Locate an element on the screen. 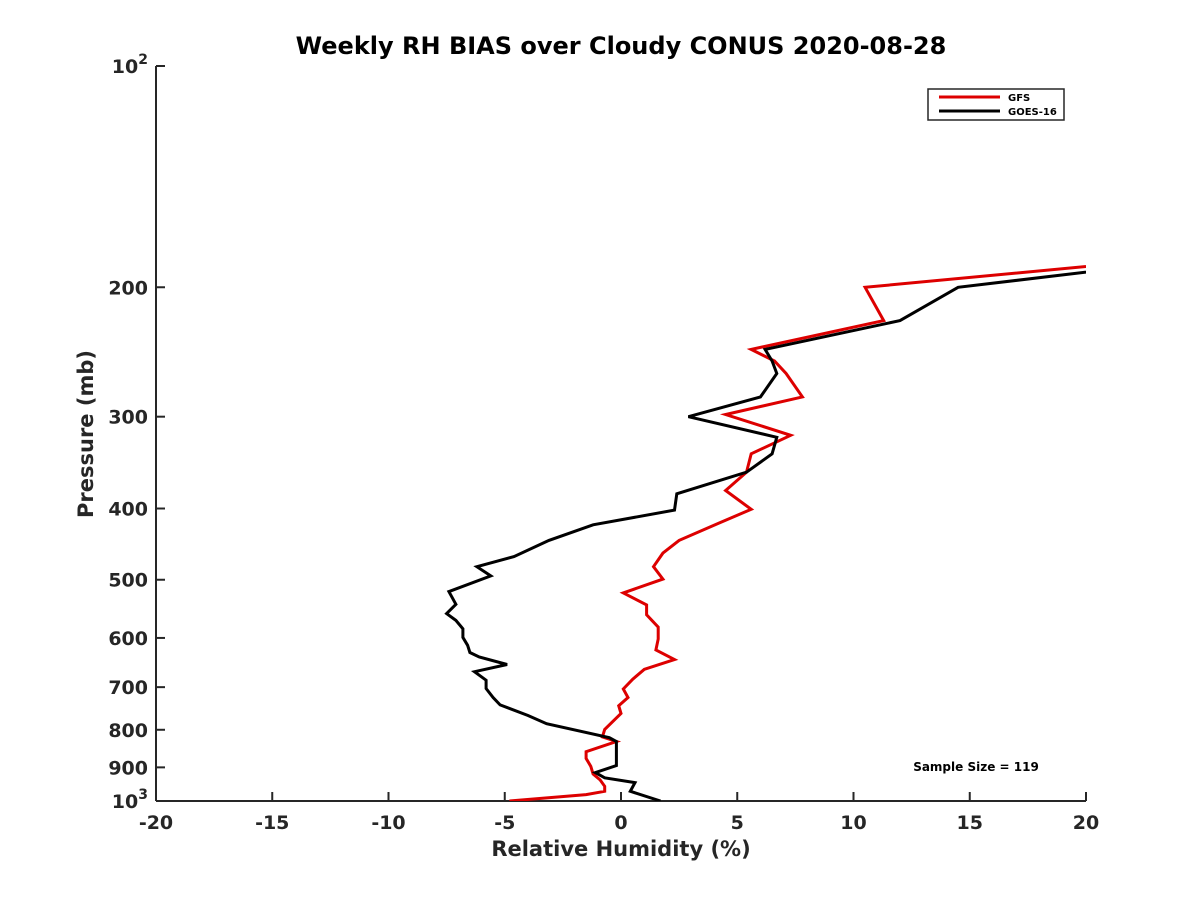  x-tick-label: -10 is located at coordinates (388, 823).